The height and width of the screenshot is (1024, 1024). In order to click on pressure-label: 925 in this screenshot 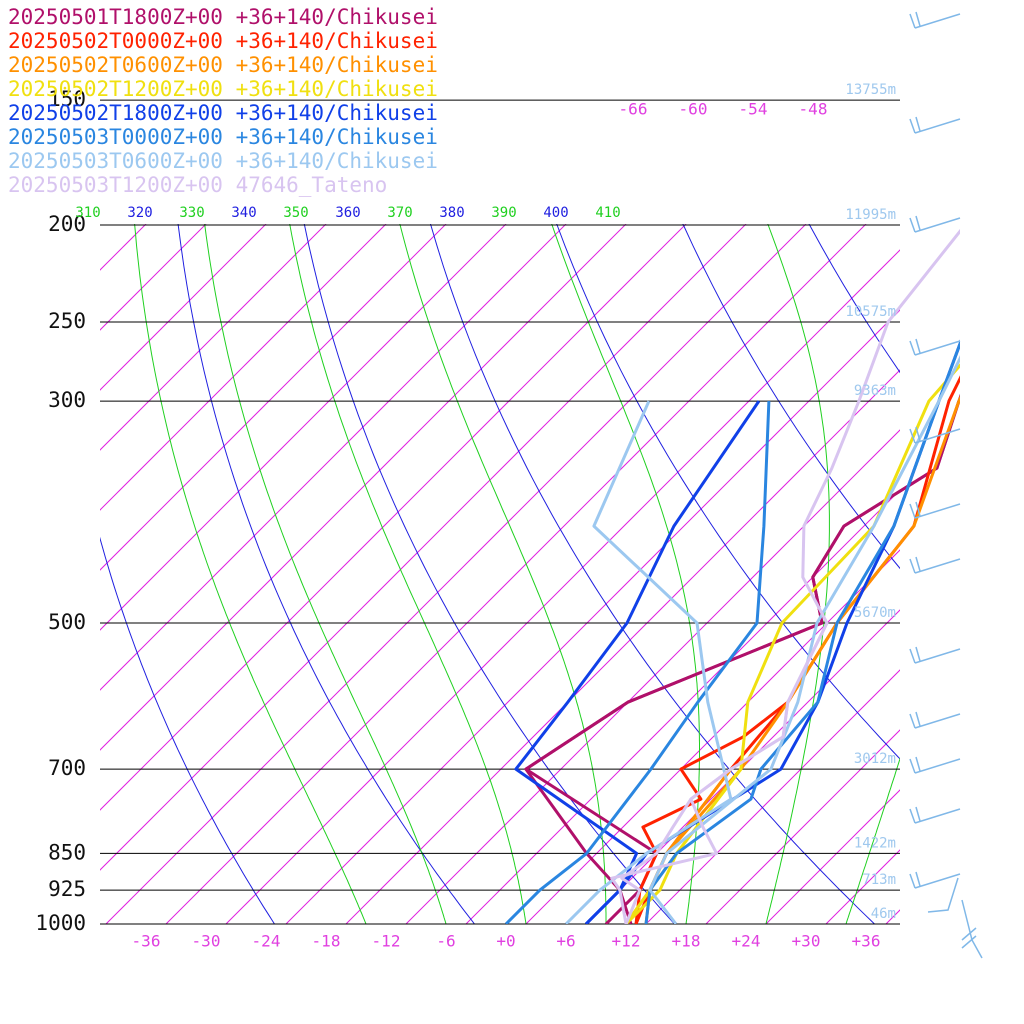, I will do `click(67, 889)`.